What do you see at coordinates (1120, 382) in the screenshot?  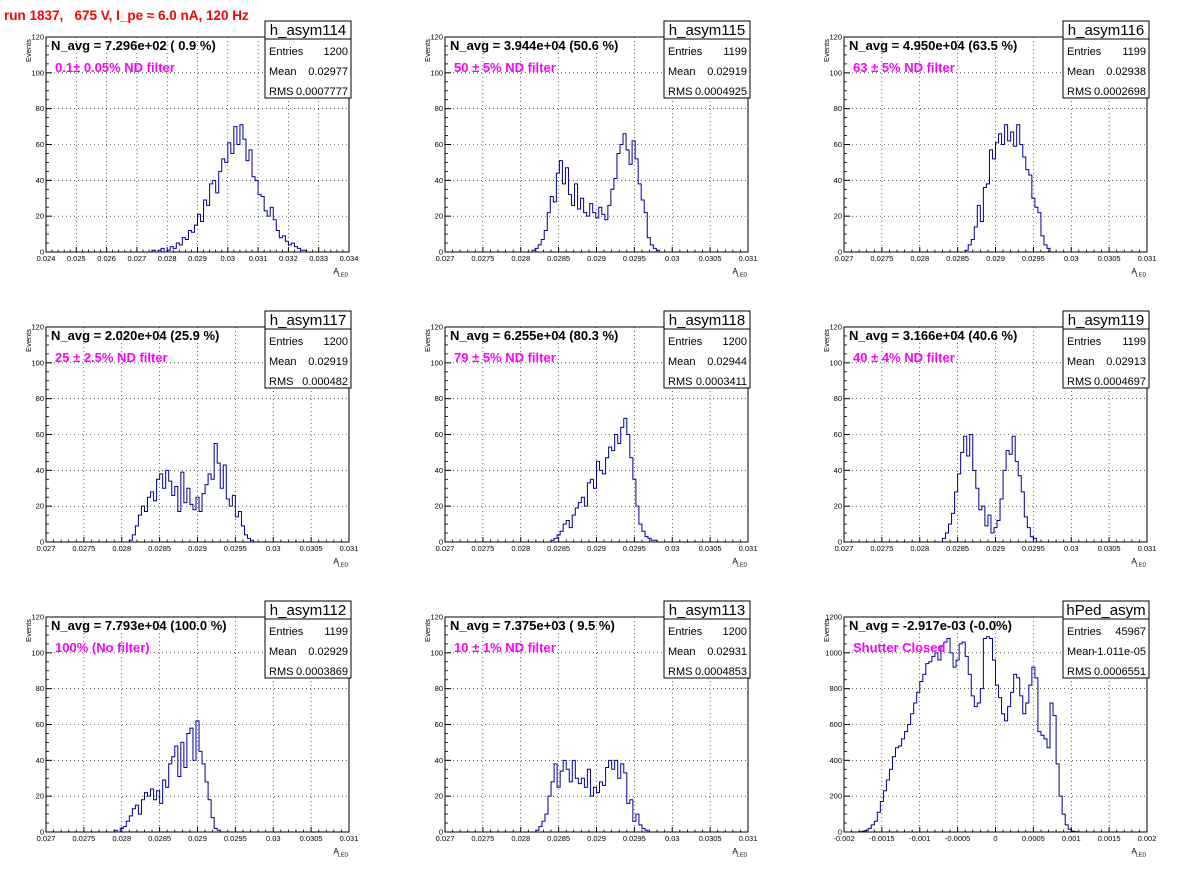 I see `stats-value: 0.0004697` at bounding box center [1120, 382].